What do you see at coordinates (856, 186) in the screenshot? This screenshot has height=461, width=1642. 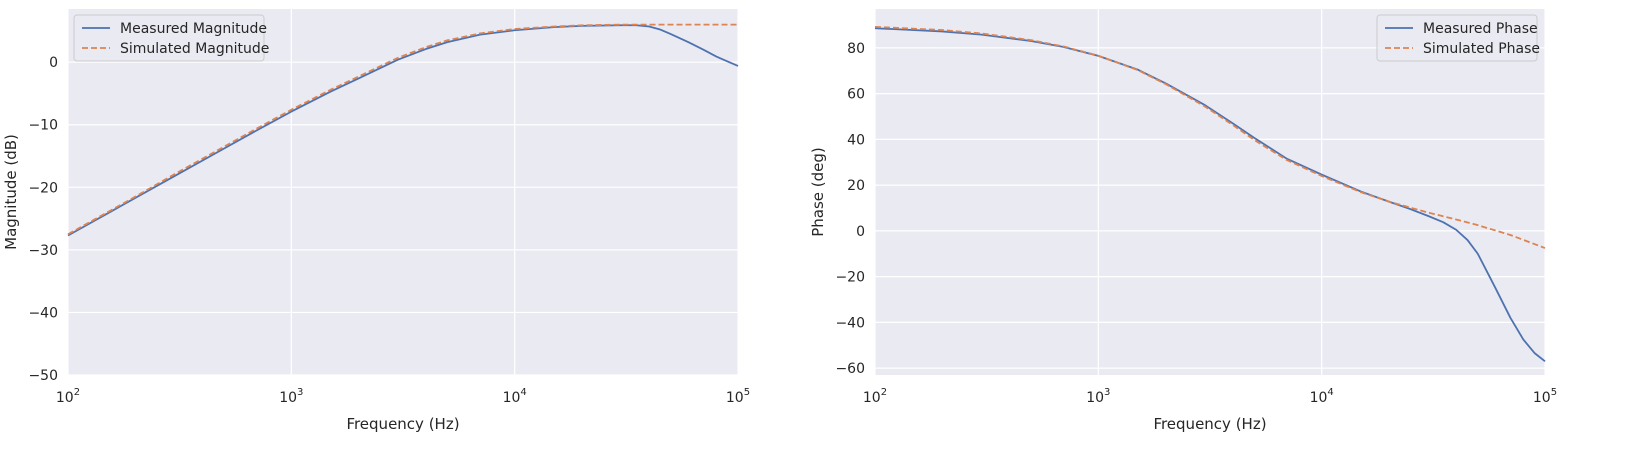 I see `phase-y-tick-label: 20` at bounding box center [856, 186].